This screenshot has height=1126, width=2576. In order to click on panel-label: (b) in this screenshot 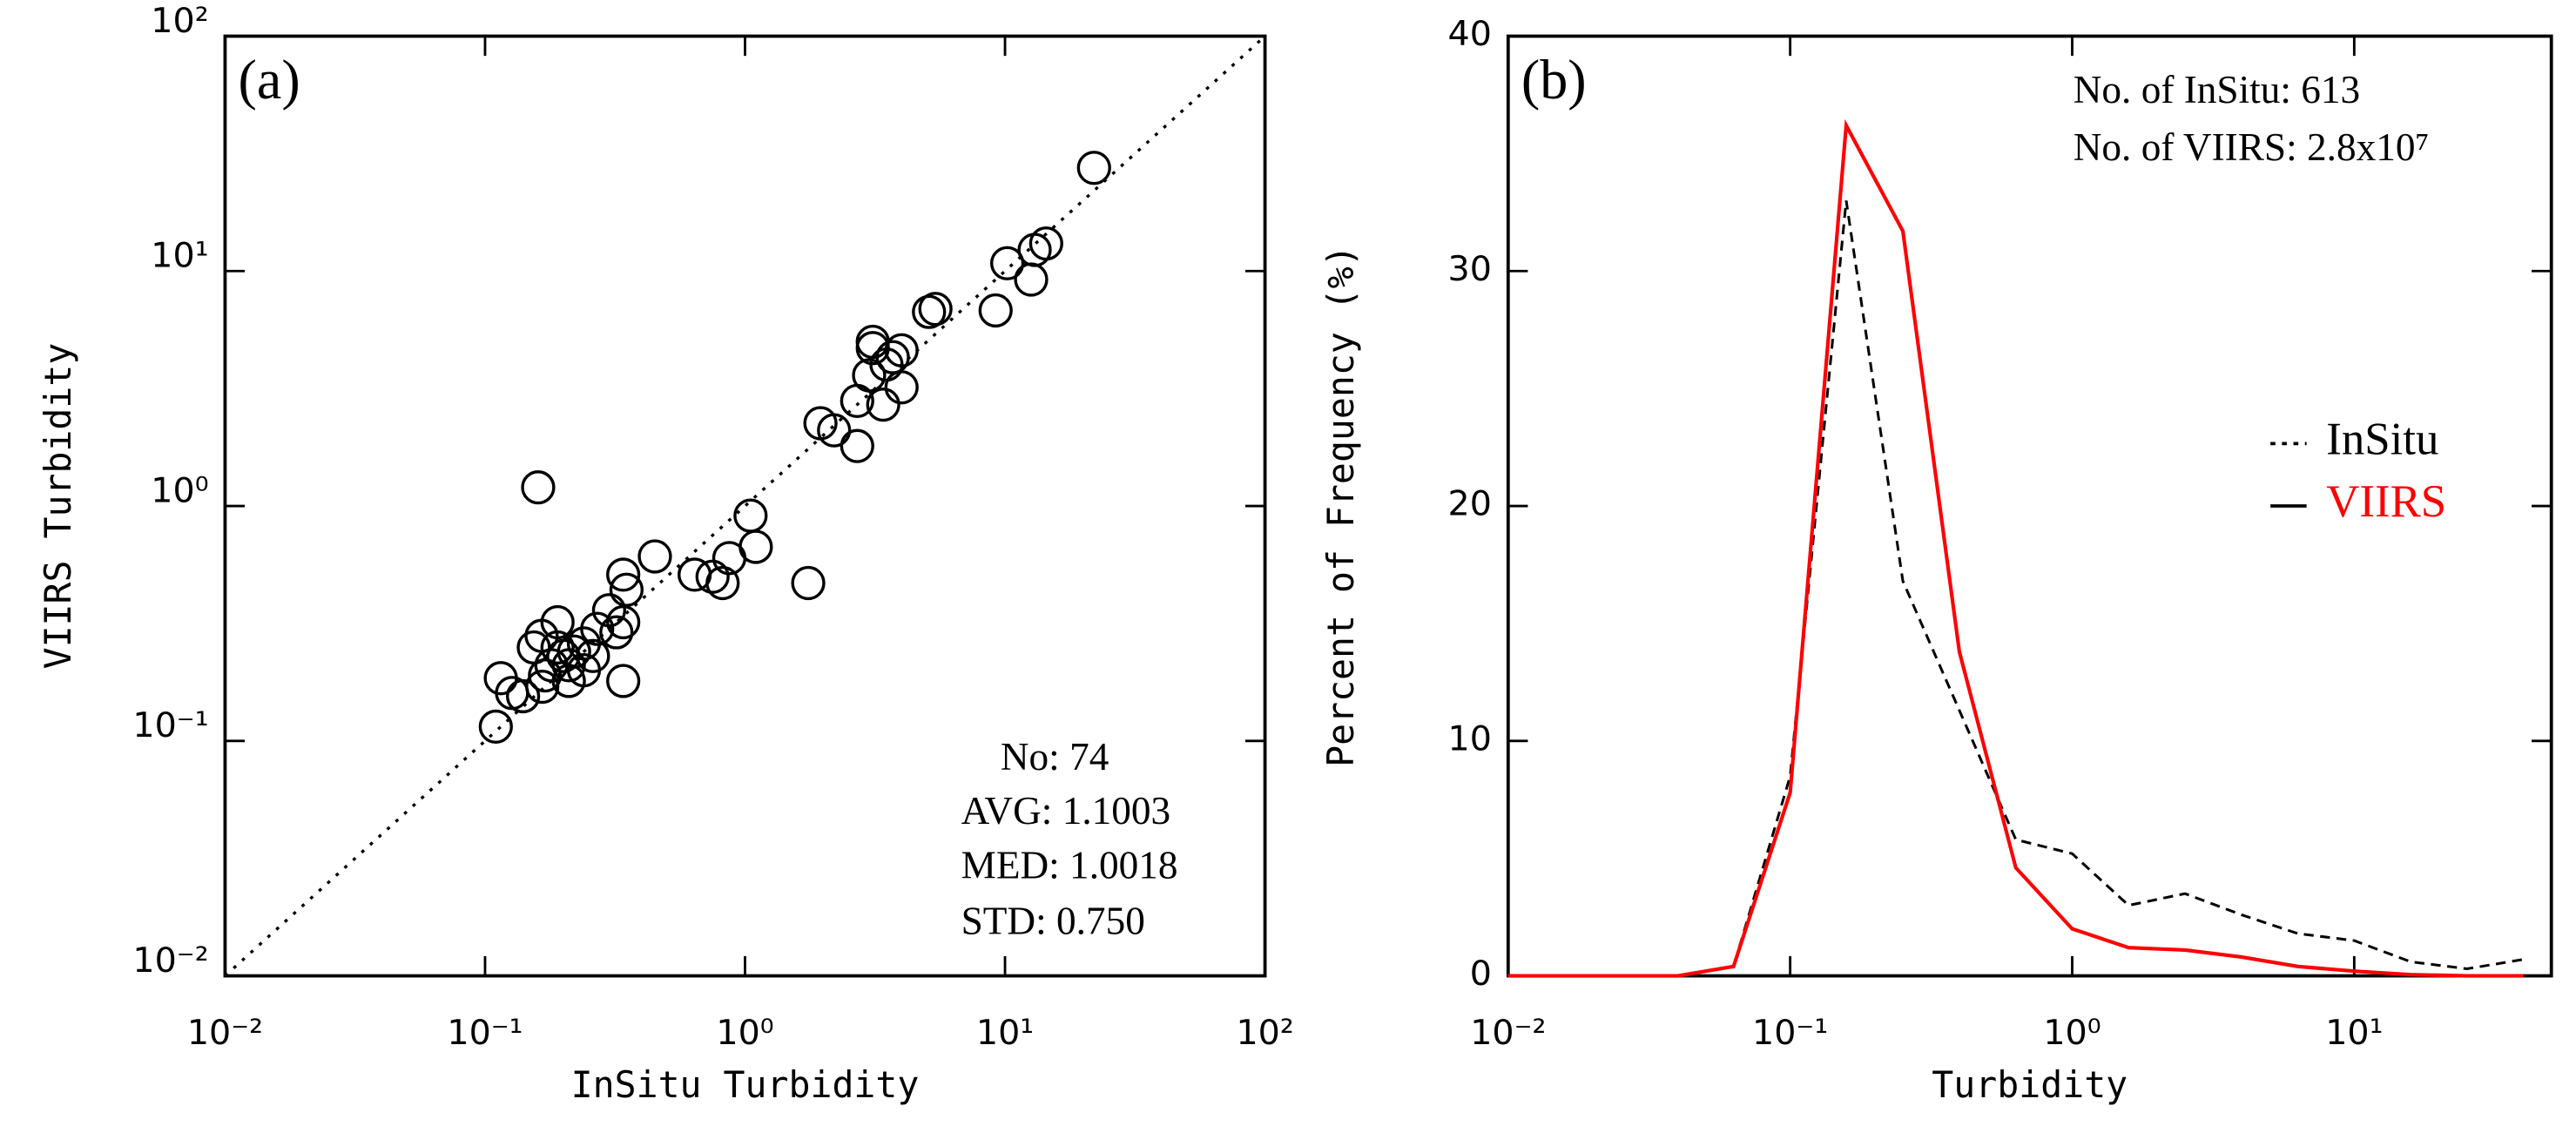, I will do `click(1554, 80)`.